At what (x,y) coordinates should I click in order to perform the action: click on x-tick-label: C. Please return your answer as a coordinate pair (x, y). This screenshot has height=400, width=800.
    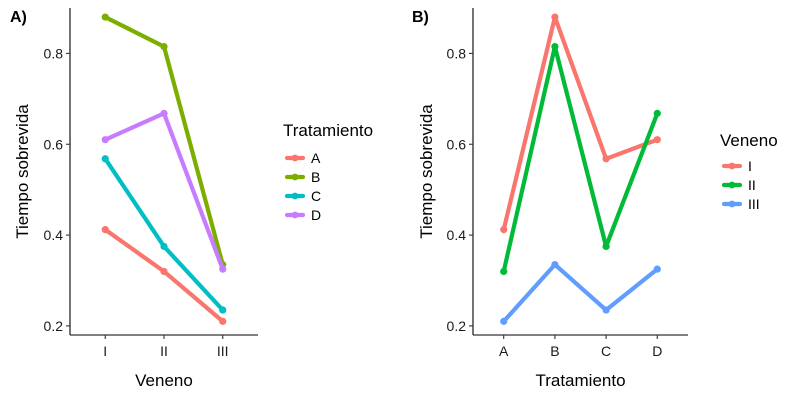
    Looking at the image, I should click on (606, 351).